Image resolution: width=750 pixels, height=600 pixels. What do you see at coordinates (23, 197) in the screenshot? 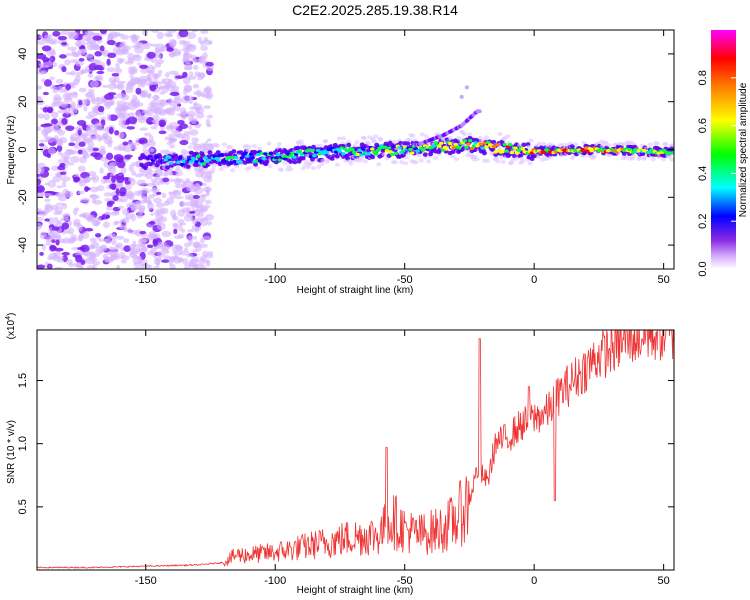
I see `y-tick-label: -20` at bounding box center [23, 197].